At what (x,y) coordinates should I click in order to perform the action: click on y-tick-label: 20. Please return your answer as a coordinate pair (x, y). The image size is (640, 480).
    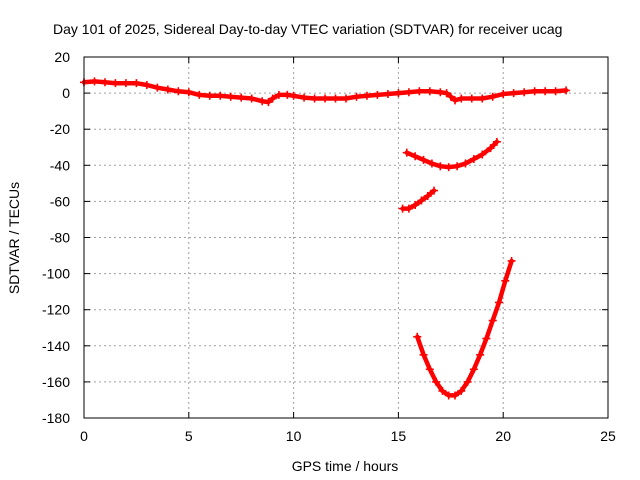
    Looking at the image, I should click on (62, 57).